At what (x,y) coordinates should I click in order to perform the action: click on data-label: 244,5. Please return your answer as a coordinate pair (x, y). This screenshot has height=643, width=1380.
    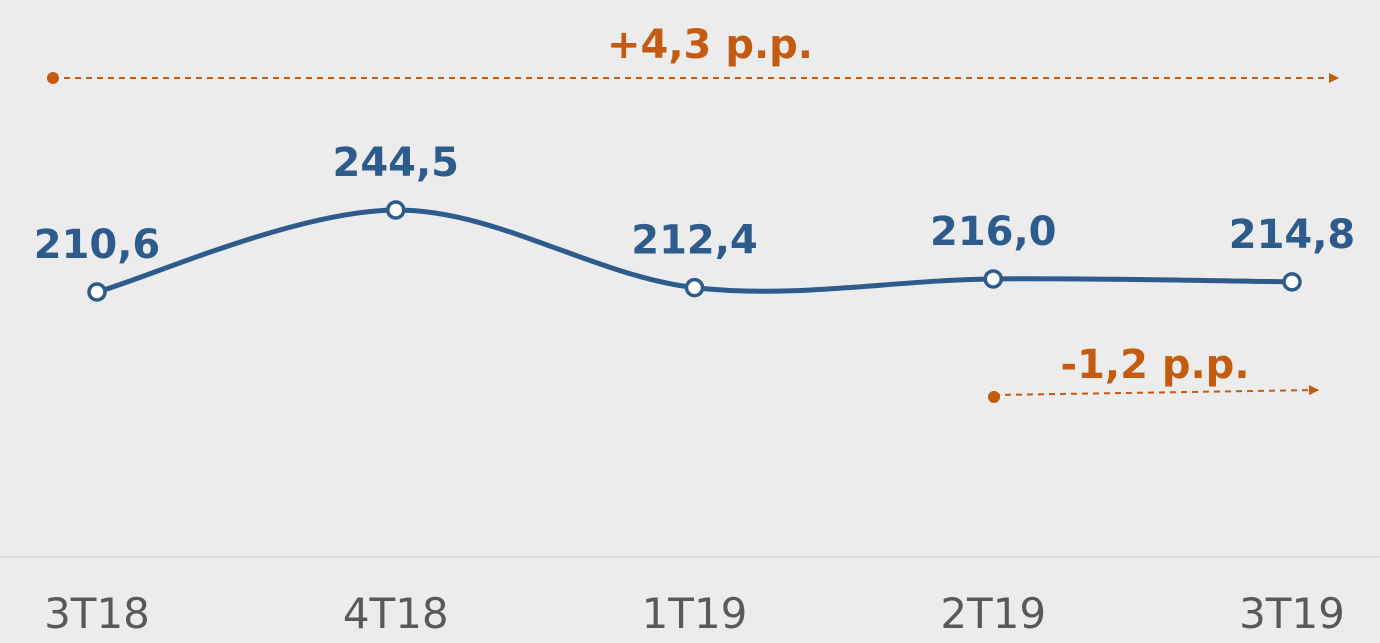
    Looking at the image, I should click on (395, 163).